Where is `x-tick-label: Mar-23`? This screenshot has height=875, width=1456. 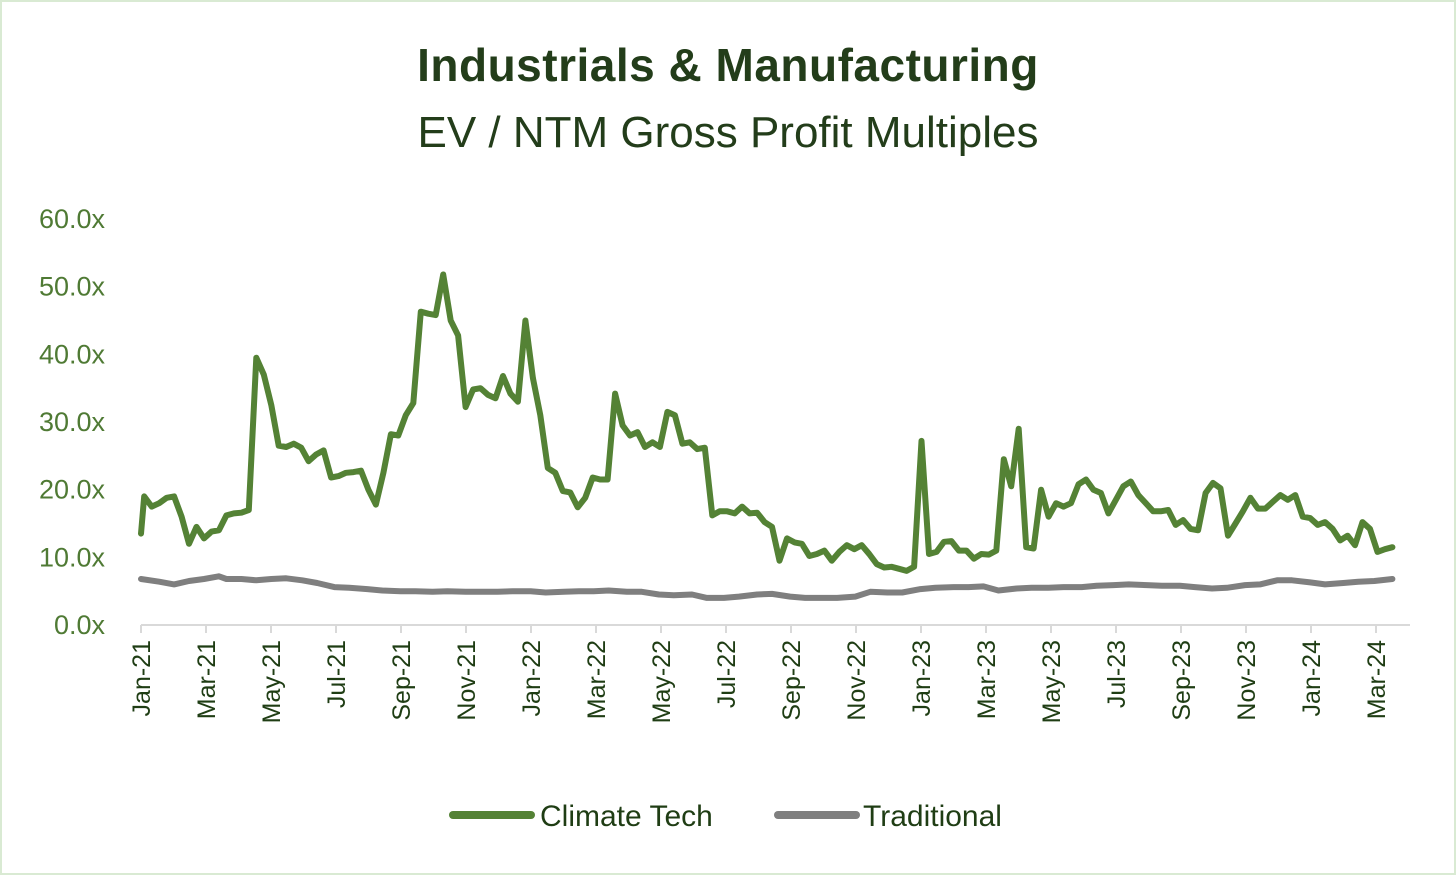 x-tick-label: Mar-23 is located at coordinates (987, 679).